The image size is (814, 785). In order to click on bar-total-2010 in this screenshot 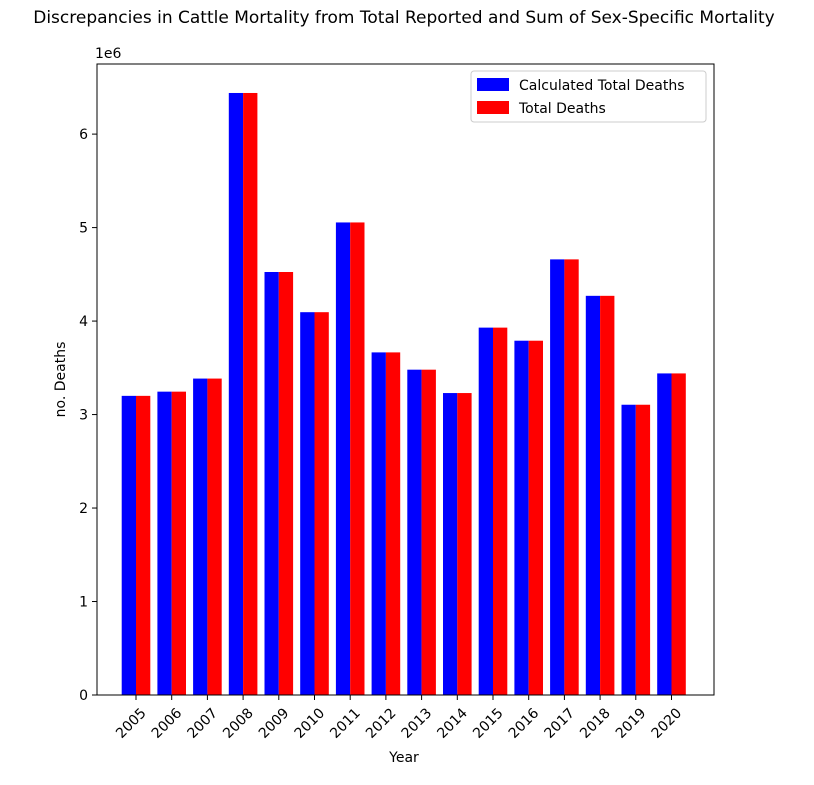, I will do `click(321, 503)`.